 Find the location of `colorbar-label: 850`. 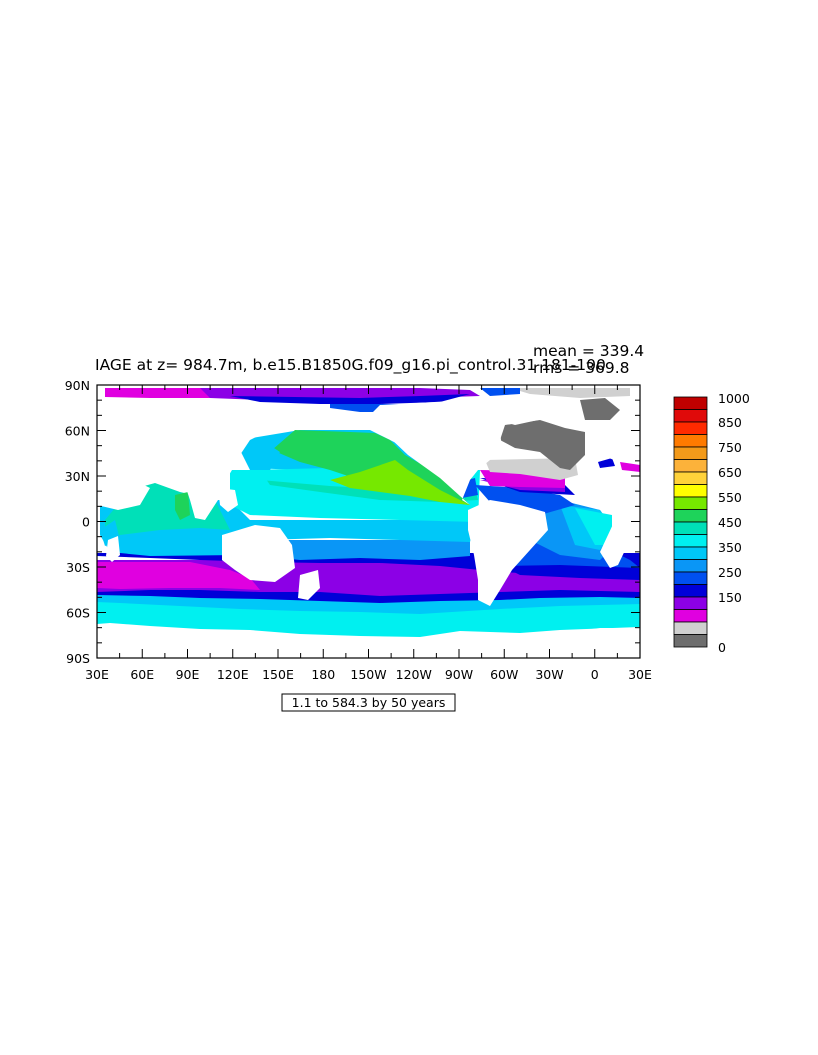

colorbar-label: 850 is located at coordinates (730, 422).